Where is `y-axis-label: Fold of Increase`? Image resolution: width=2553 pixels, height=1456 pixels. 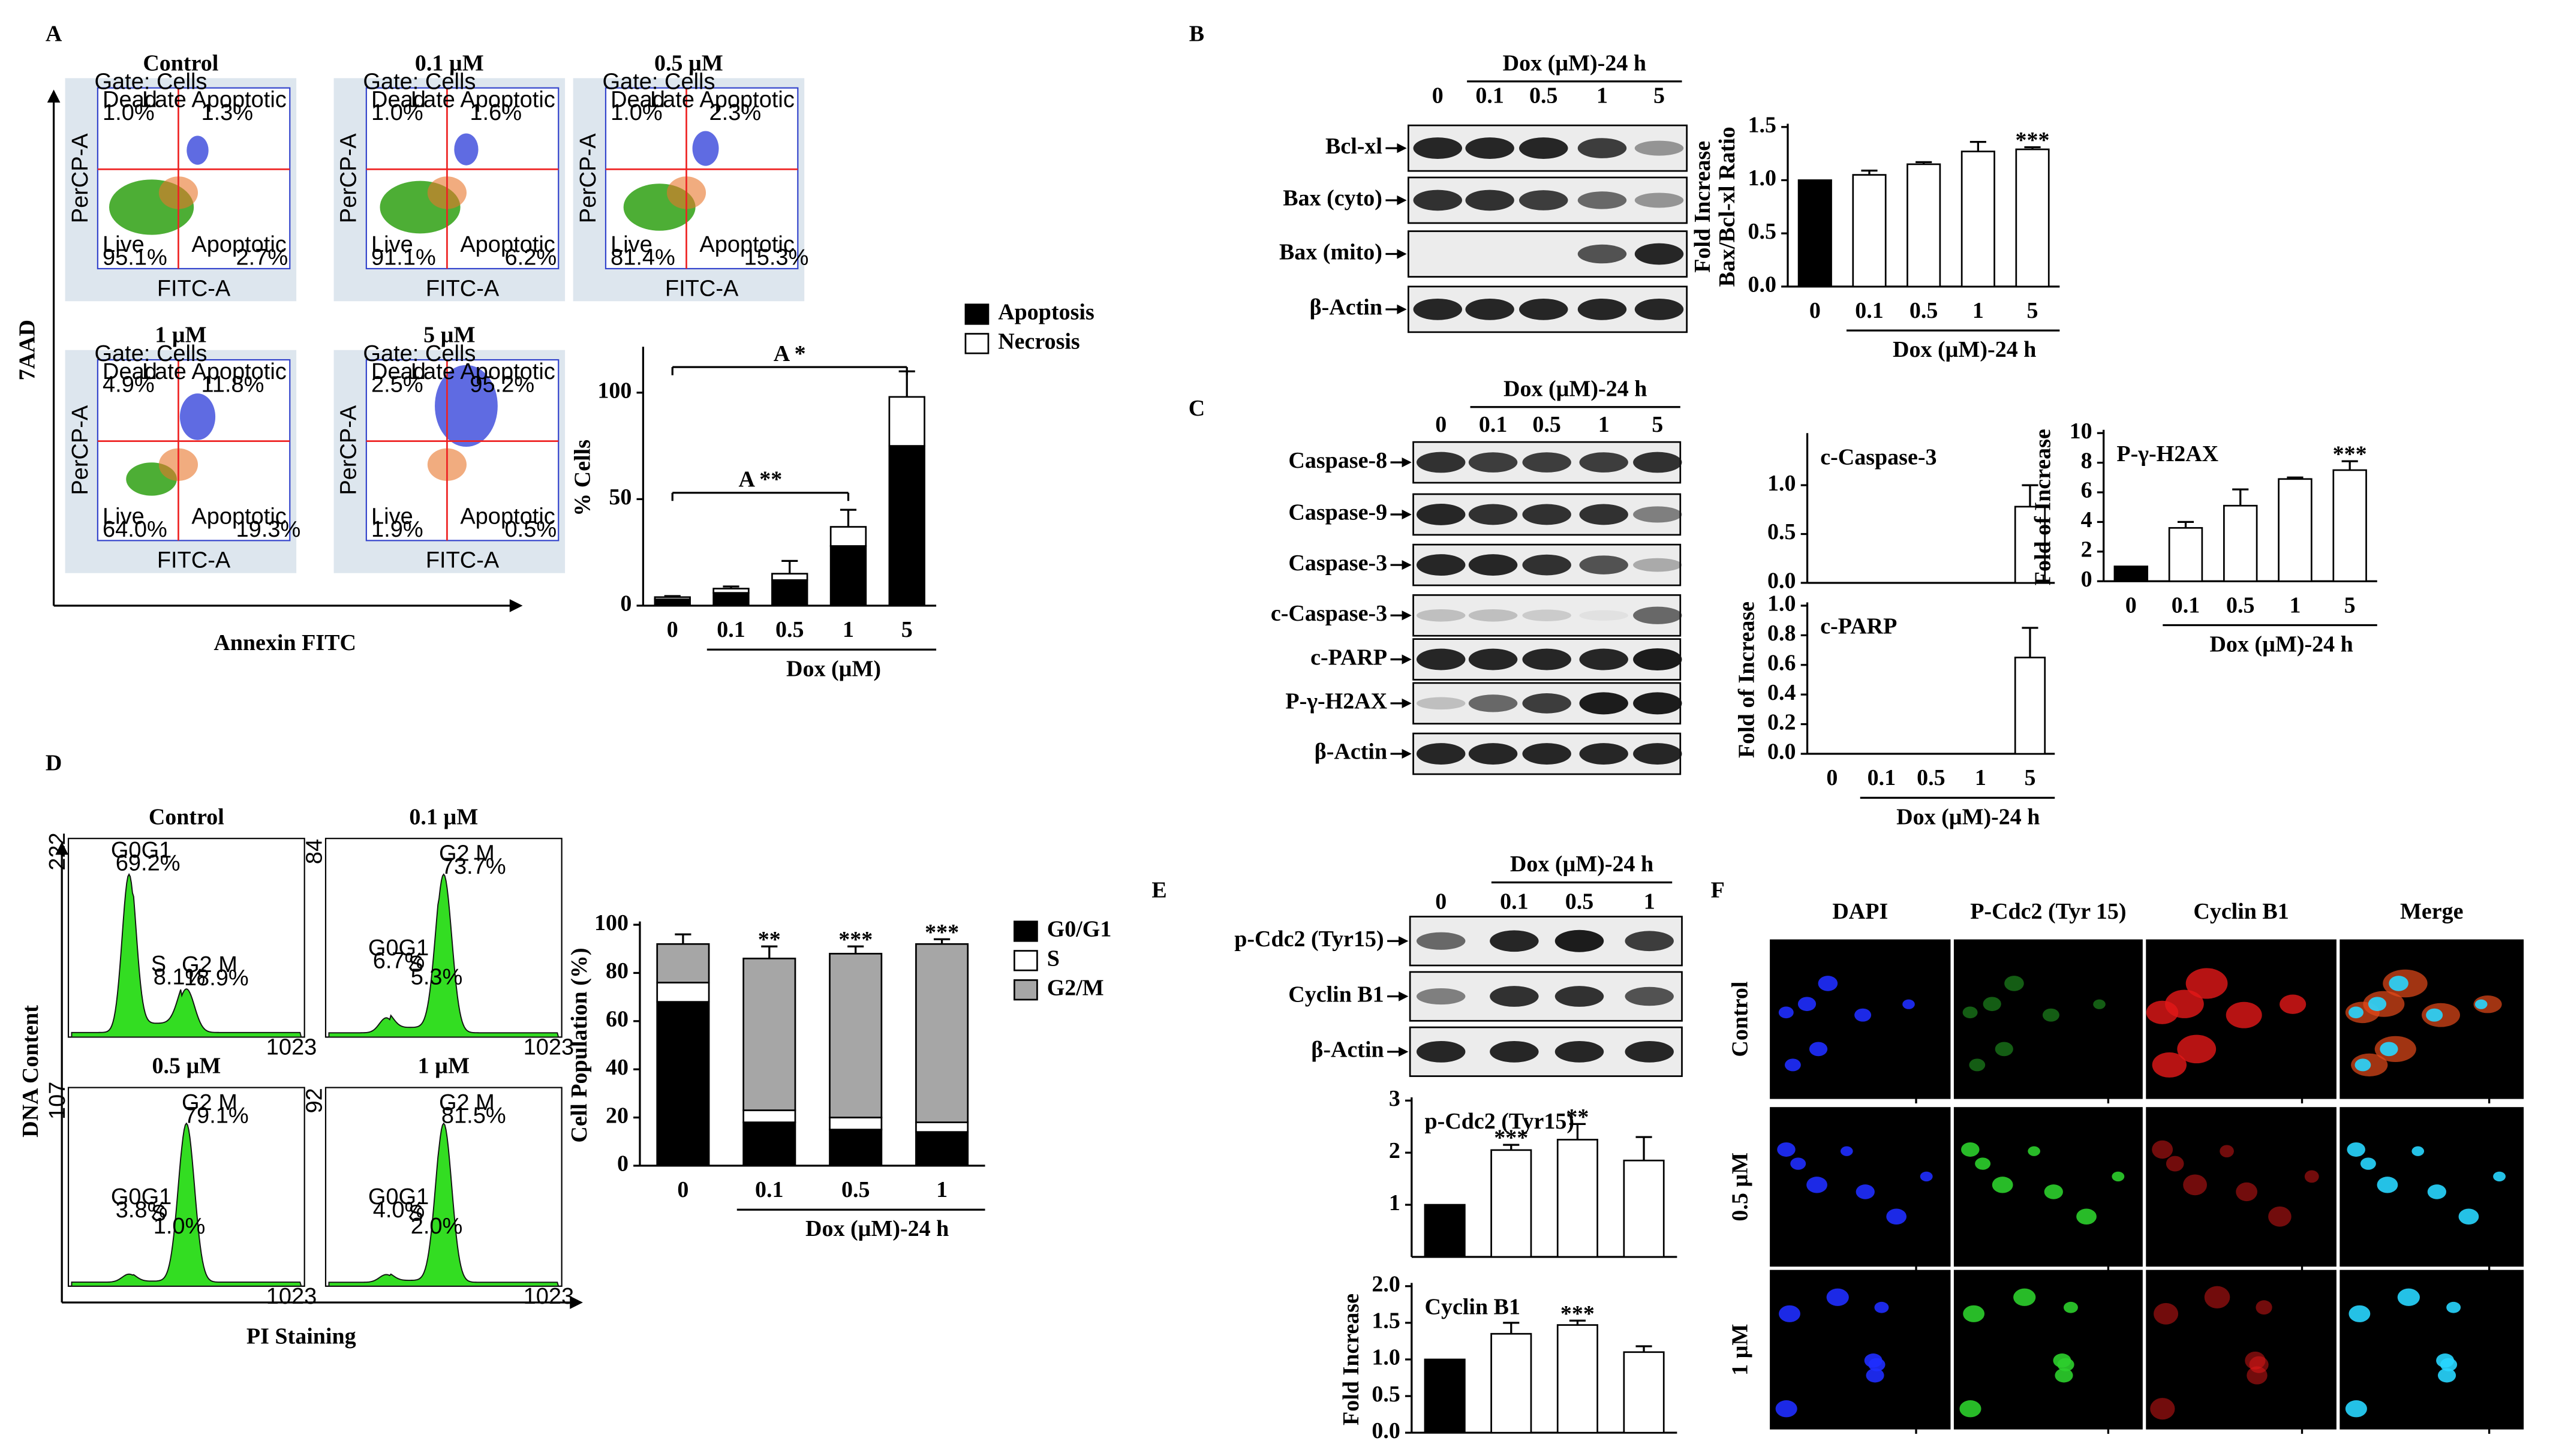
y-axis-label: Fold of Increase is located at coordinates (2043, 507).